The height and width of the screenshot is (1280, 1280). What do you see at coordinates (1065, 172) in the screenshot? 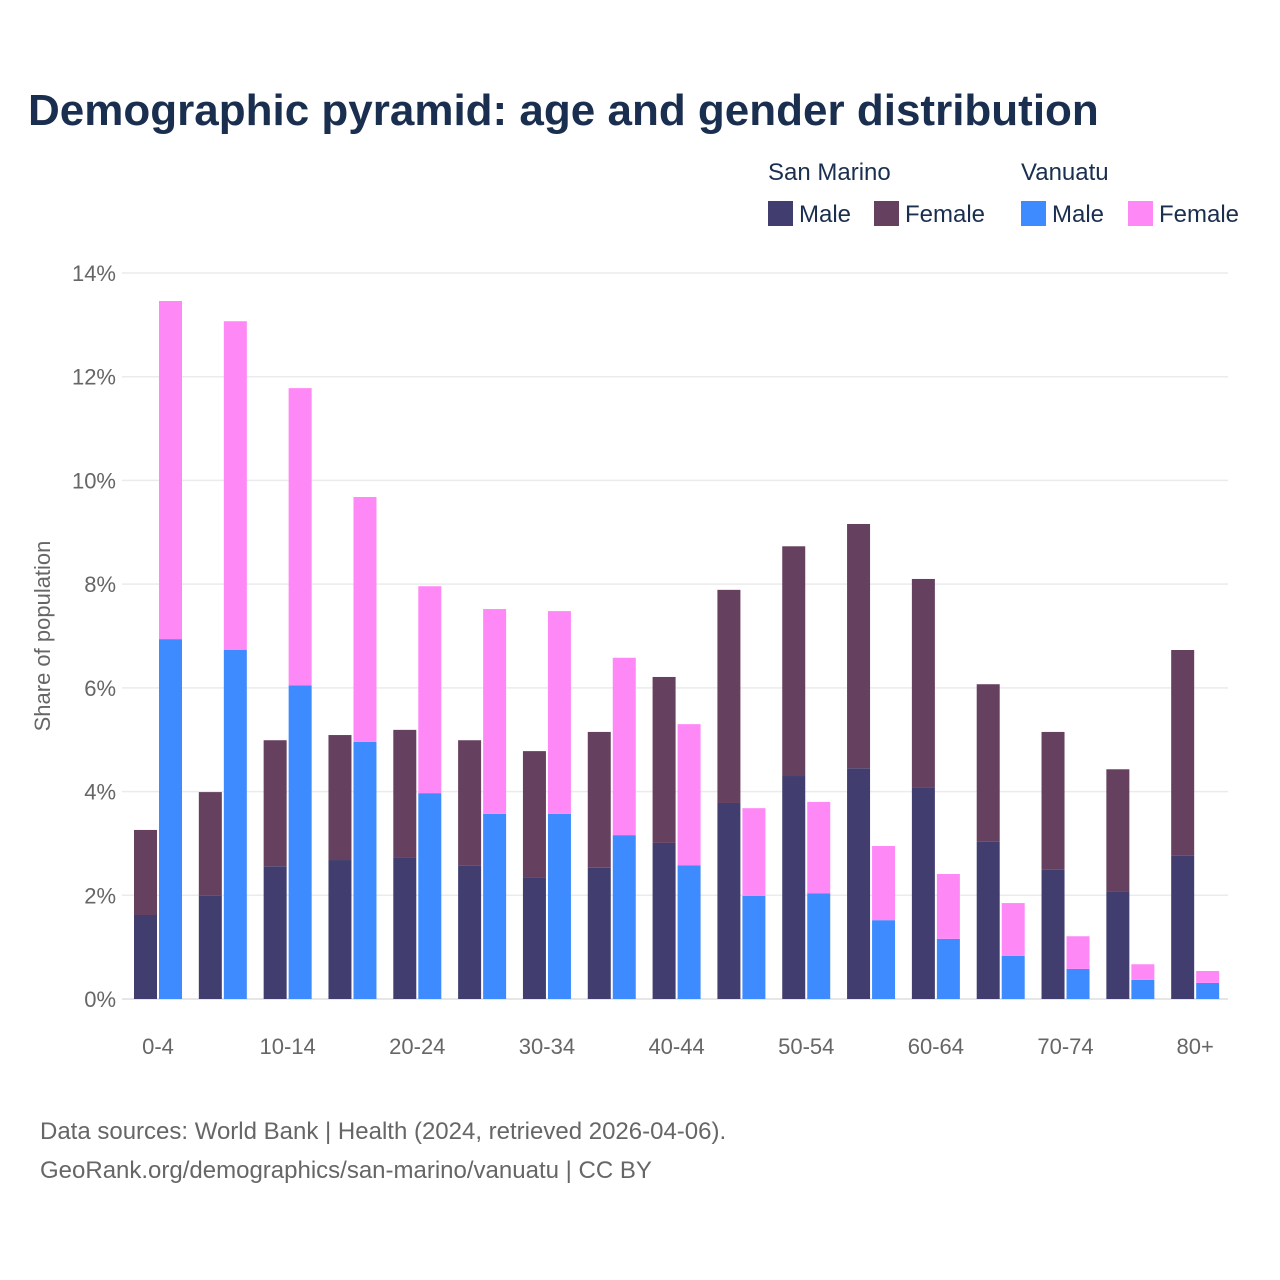
I see `legend-group-vanuatu: Vanuatu` at bounding box center [1065, 172].